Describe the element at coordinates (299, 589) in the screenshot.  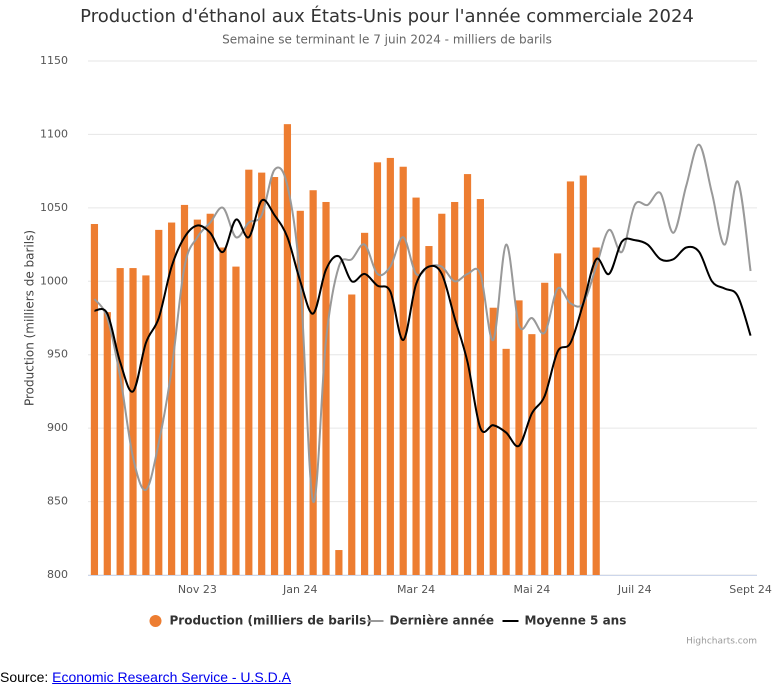
I see `x-tick-label: Jan 24` at that location.